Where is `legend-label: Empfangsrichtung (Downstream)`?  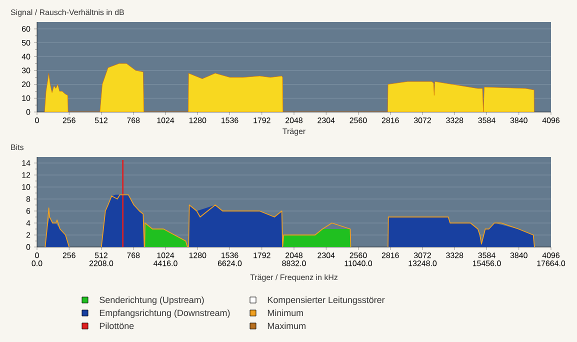 legend-label: Empfangsrichtung (Downstream) is located at coordinates (165, 314).